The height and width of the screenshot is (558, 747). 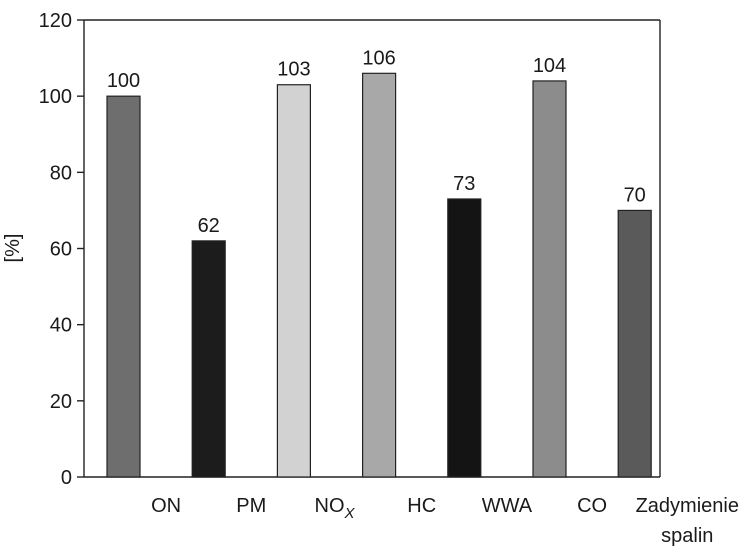 What do you see at coordinates (209, 226) in the screenshot?
I see `data-label: 62` at bounding box center [209, 226].